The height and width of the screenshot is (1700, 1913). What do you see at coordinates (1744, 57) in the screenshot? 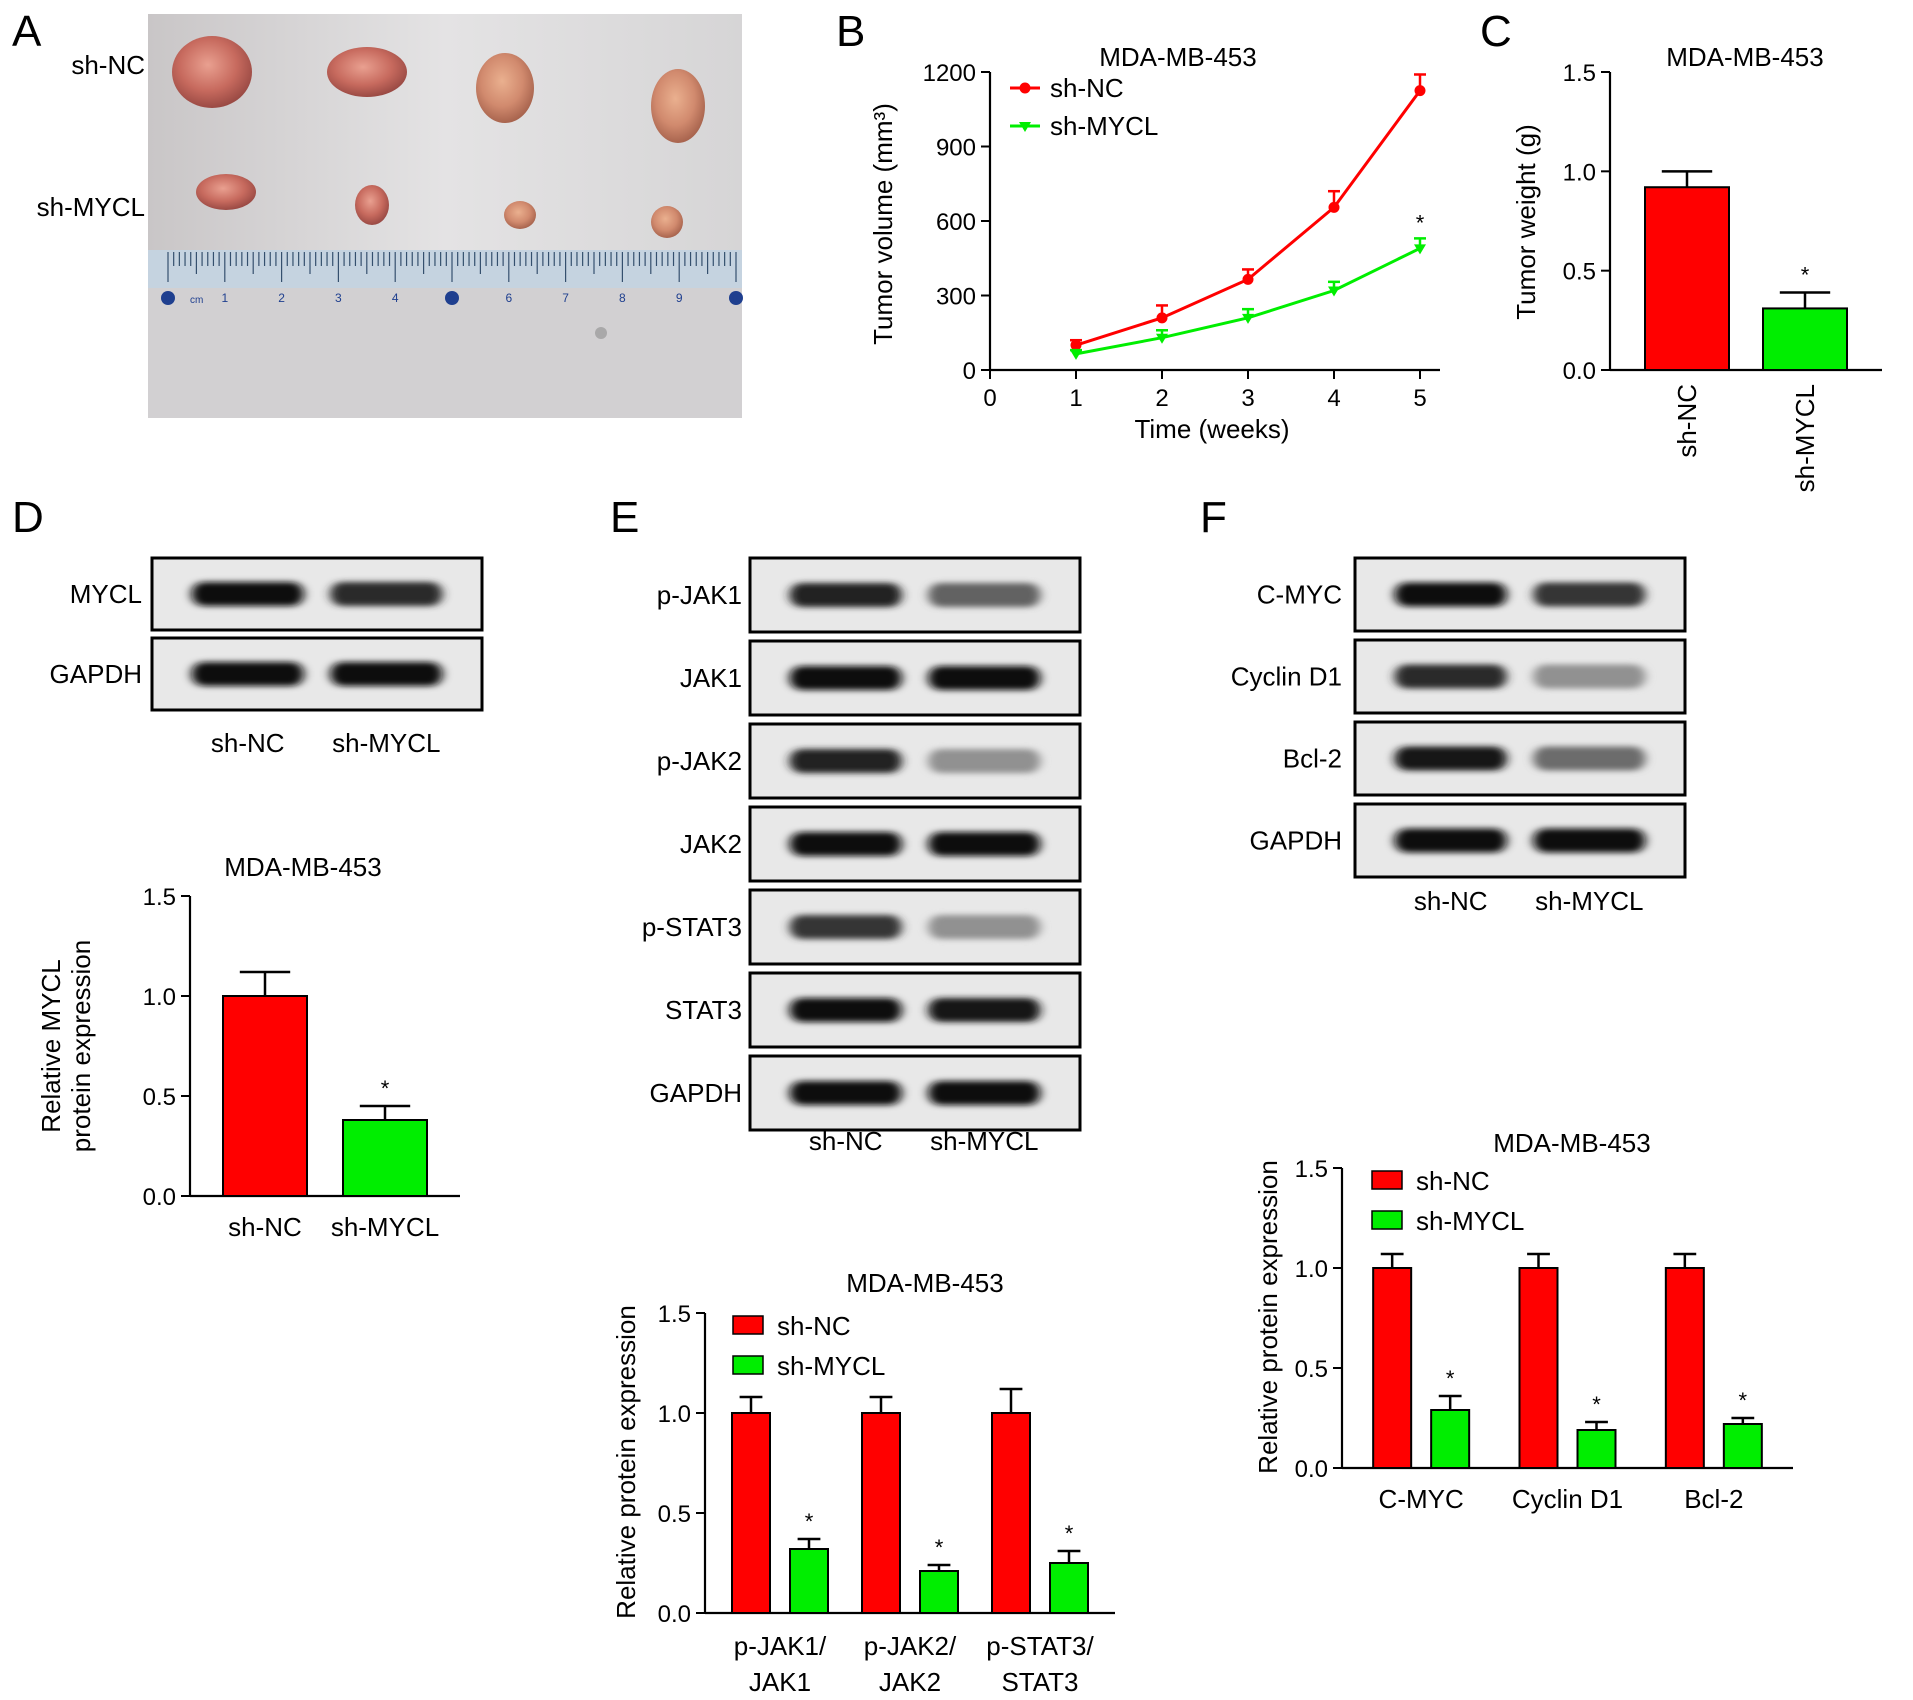
I see `chart-title: MDA-MB-453` at bounding box center [1744, 57].